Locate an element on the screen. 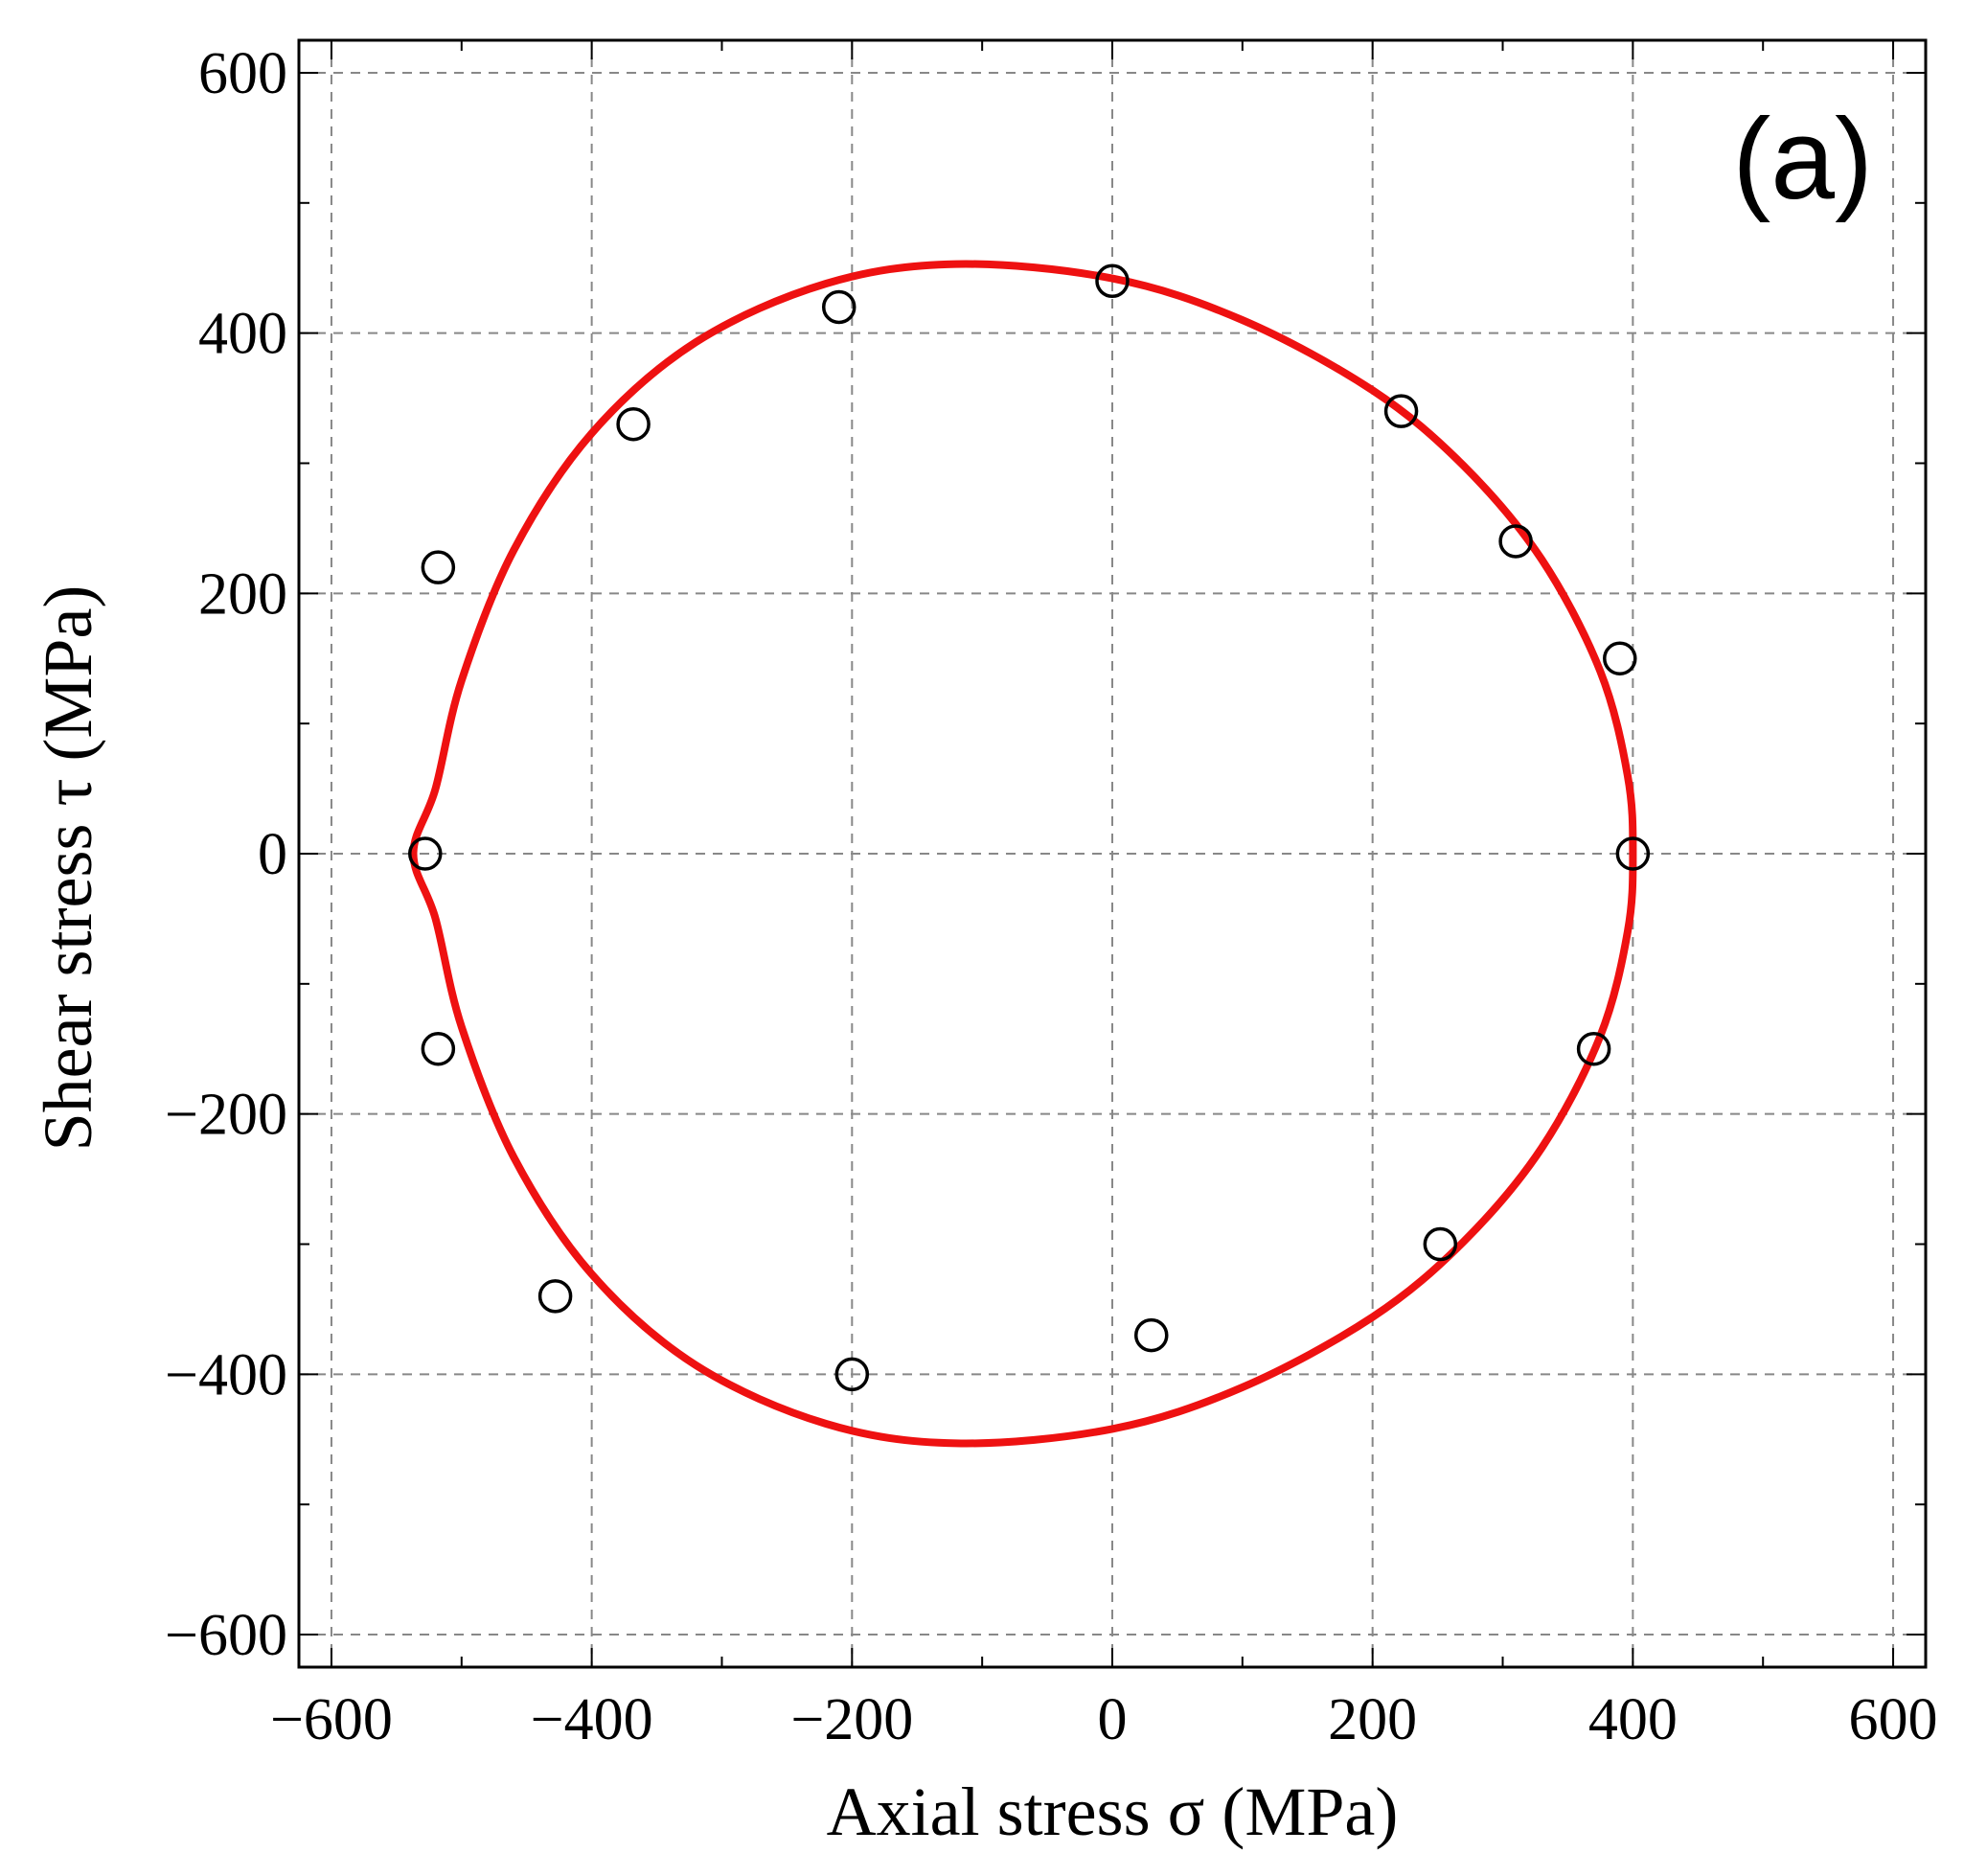 The height and width of the screenshot is (1876, 1964). x-tick-labels: −600 −400 −200 0 200 400 600 is located at coordinates (1104, 1719).